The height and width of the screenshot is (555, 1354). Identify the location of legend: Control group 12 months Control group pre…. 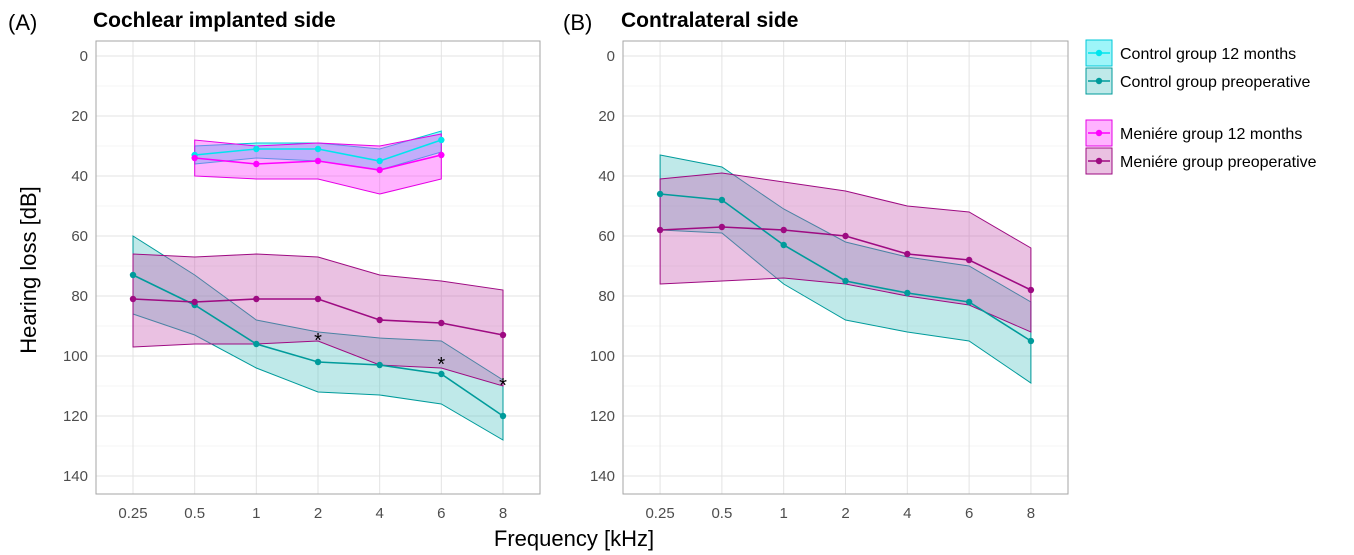
(1201, 107).